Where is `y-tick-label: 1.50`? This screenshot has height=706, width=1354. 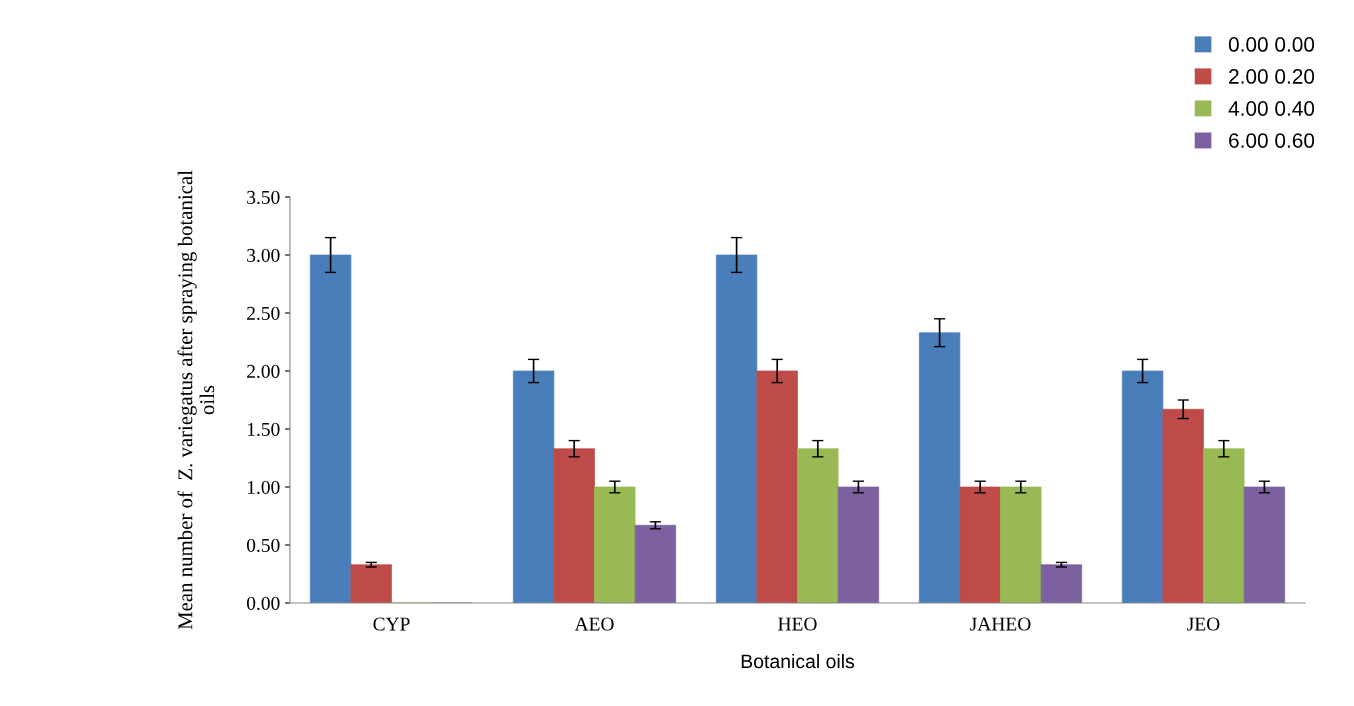 y-tick-label: 1.50 is located at coordinates (263, 429).